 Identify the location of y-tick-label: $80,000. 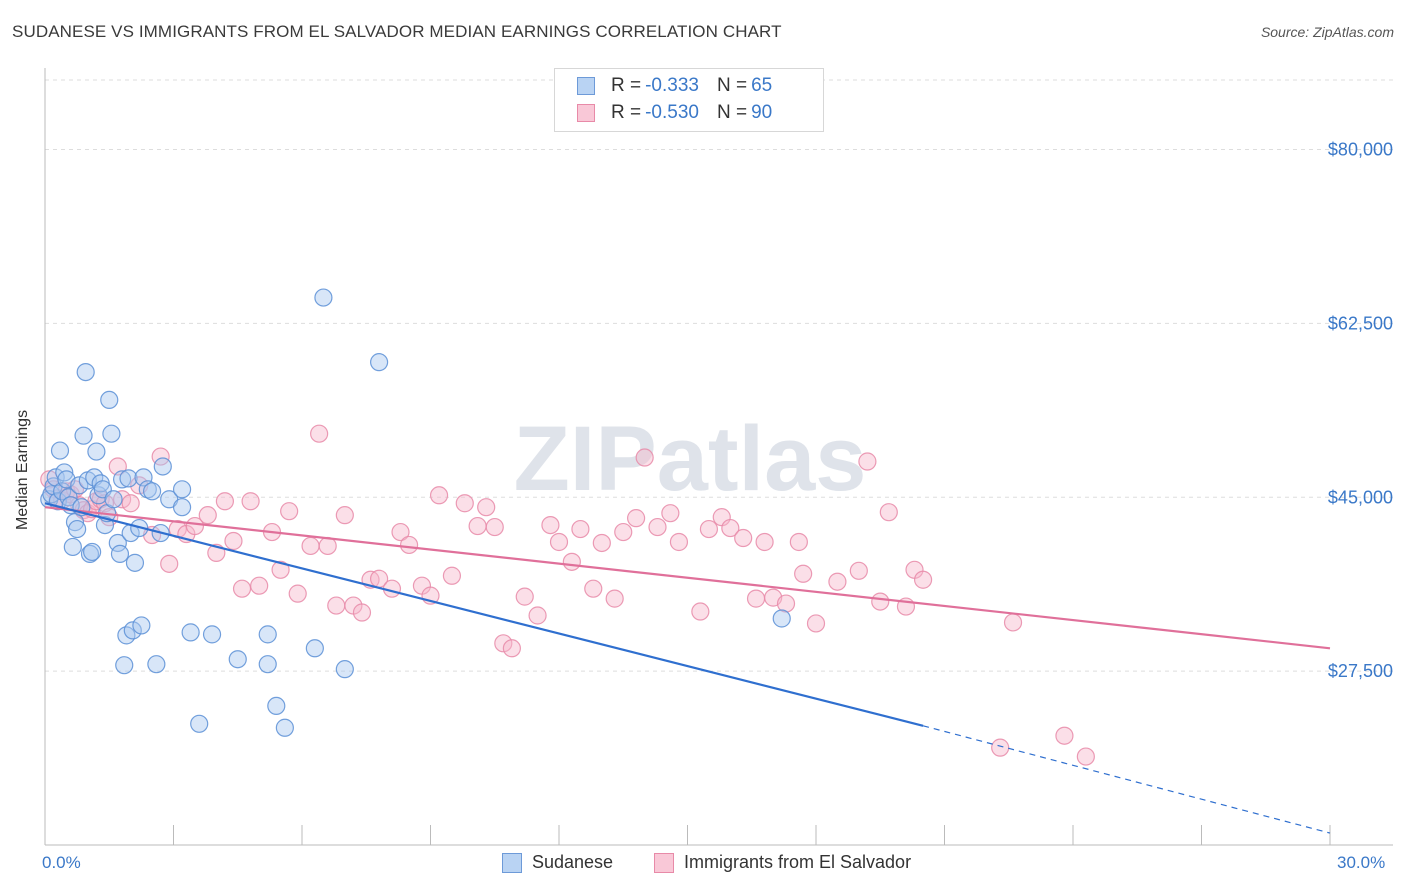
(1360, 150).